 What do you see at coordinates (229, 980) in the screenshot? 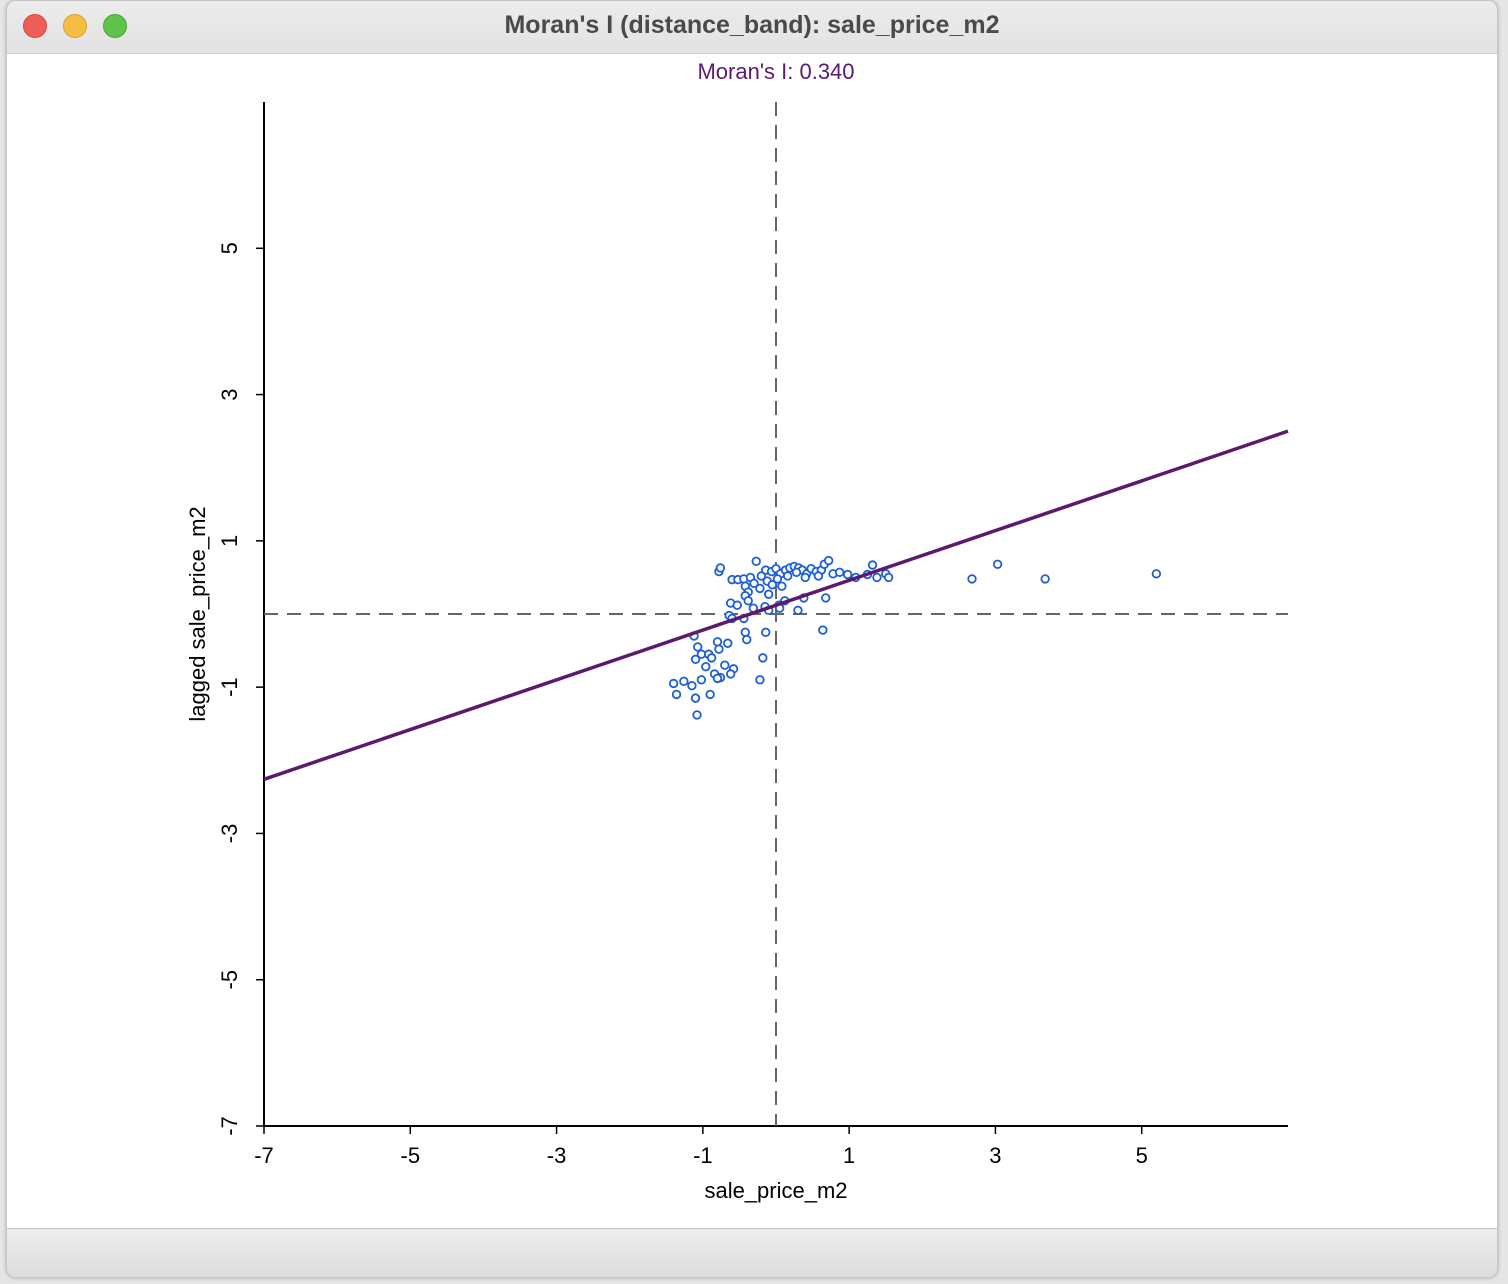
I see `y-tick-label: -5` at bounding box center [229, 980].